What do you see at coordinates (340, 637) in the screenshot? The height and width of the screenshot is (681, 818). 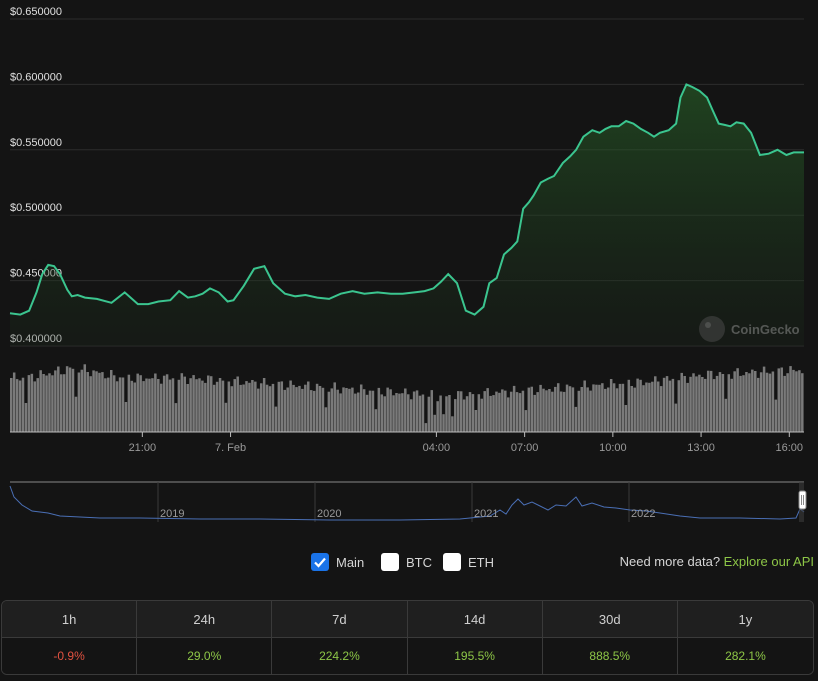 I see `stat-column: 7d 224.2%` at bounding box center [340, 637].